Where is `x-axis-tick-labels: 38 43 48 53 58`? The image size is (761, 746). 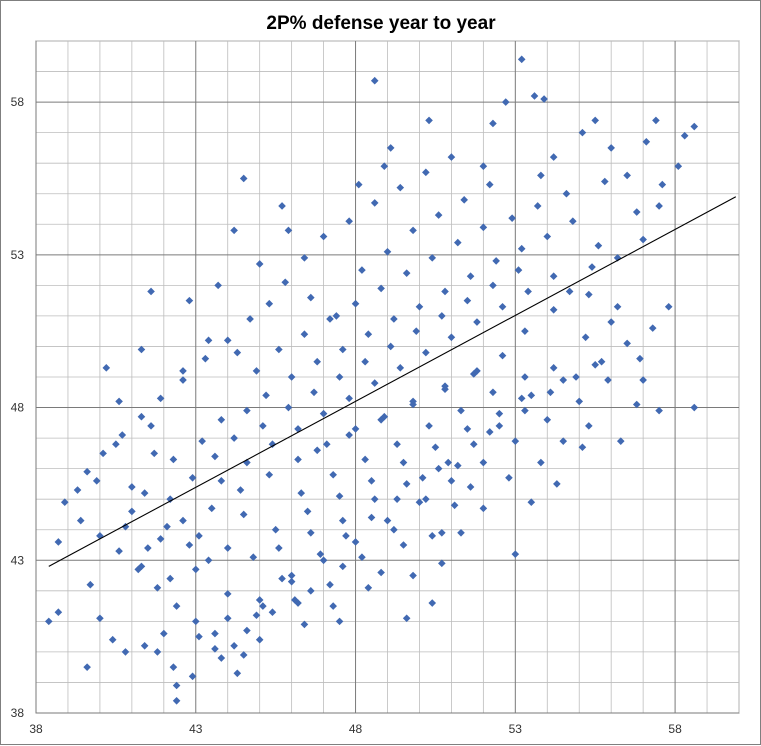
x-axis-tick-labels: 38 43 48 53 58 is located at coordinates (355, 729).